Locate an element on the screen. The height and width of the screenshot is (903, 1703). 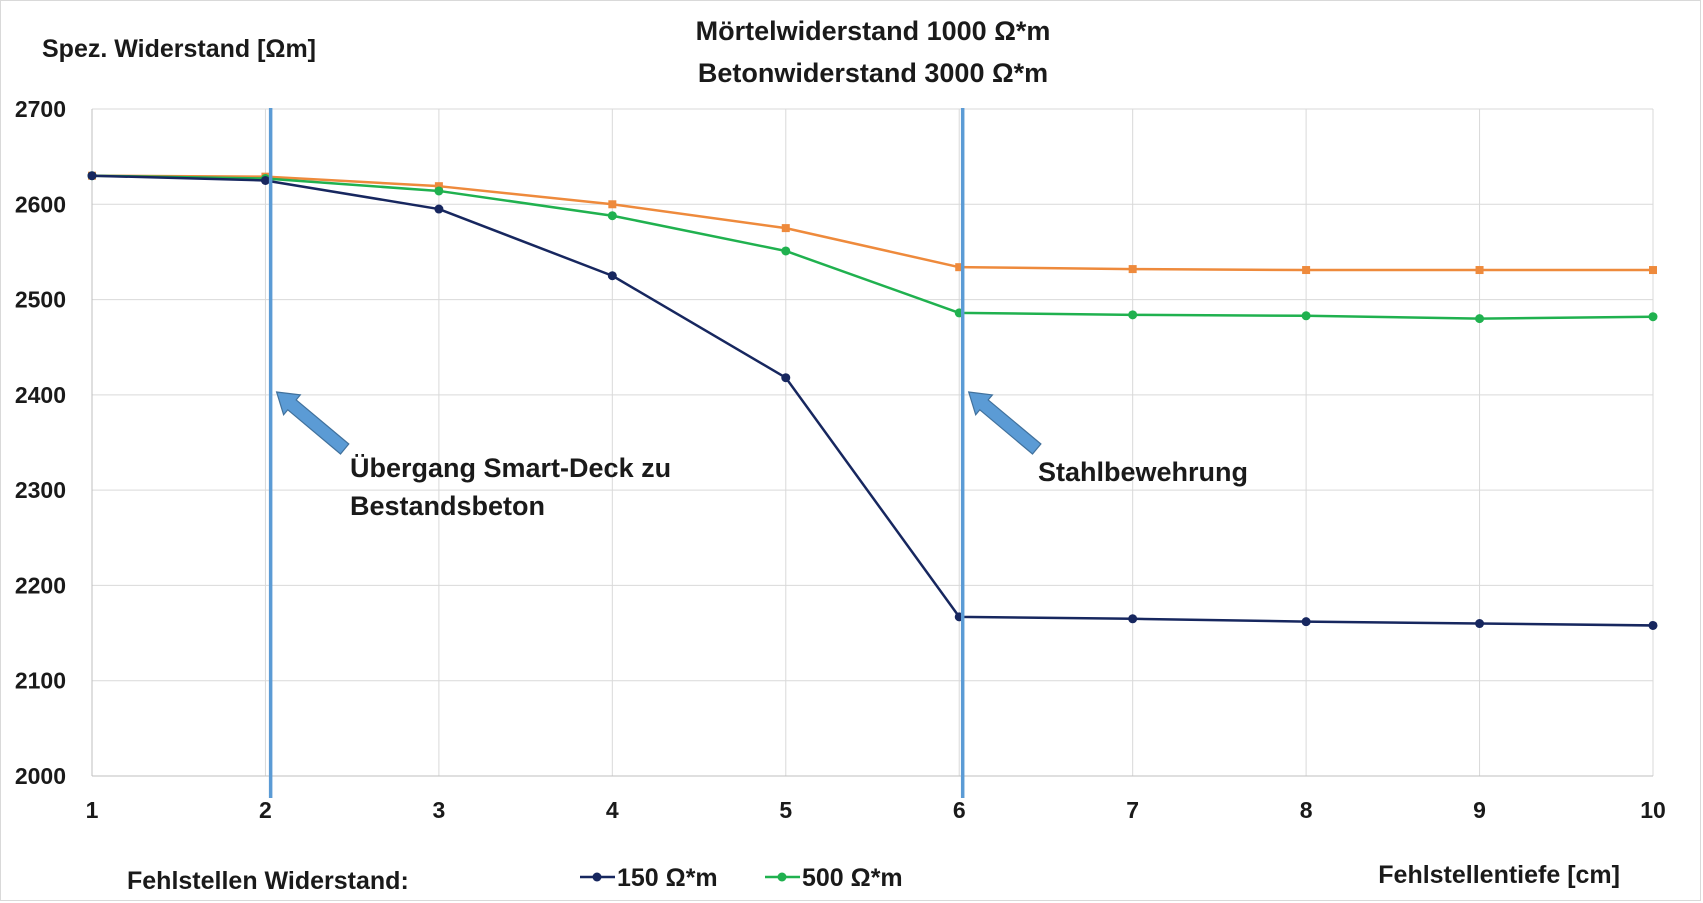
x-tick-labels: 1 2 3 4 5 6 7 8 9 10 is located at coordinates (876, 810).